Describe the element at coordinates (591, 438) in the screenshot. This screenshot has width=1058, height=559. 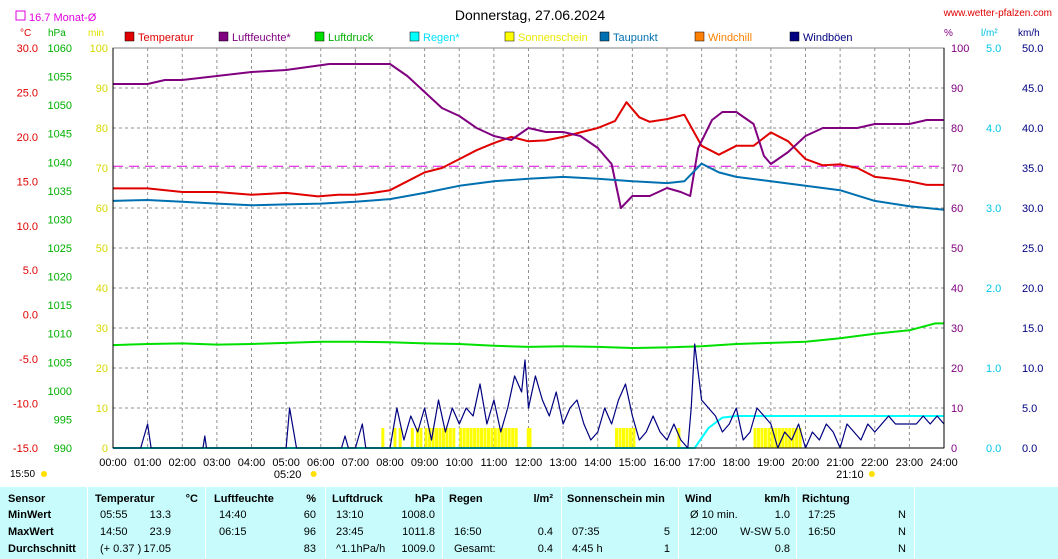
I see `sunshine-bars` at that location.